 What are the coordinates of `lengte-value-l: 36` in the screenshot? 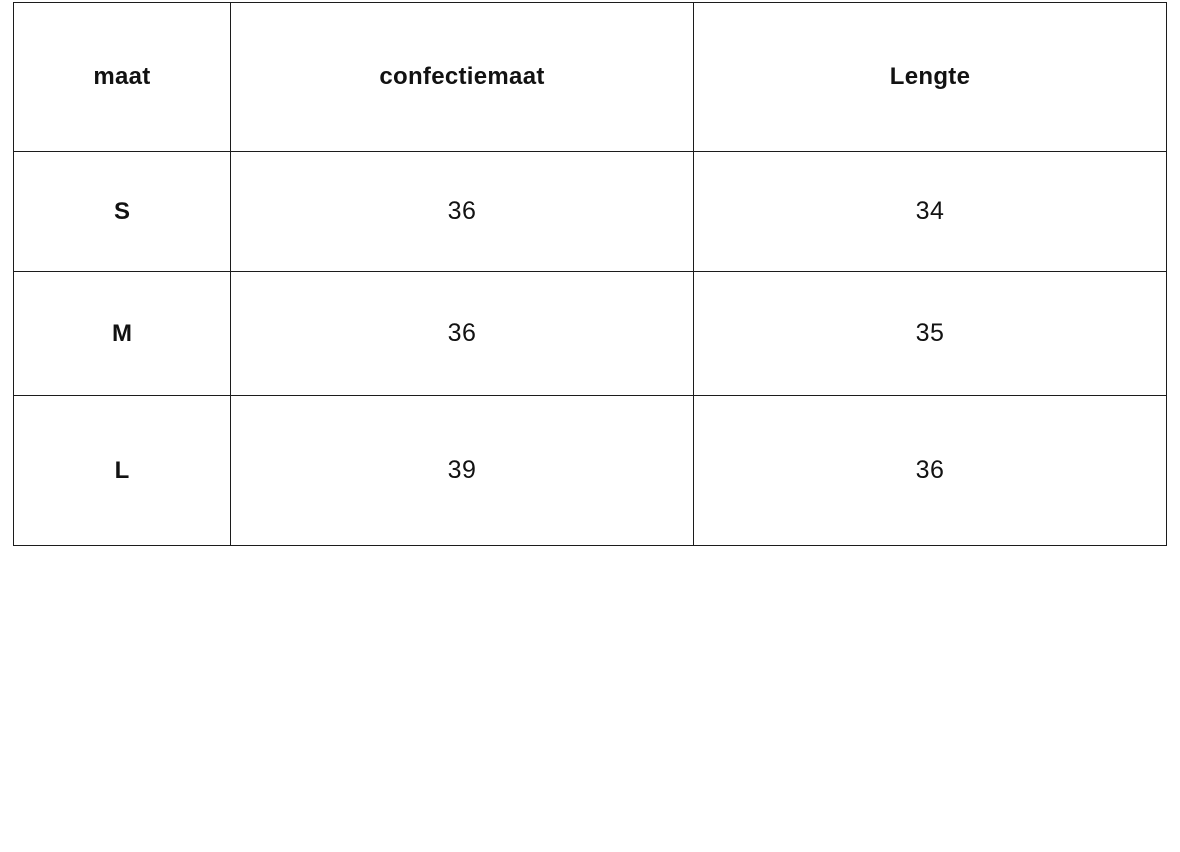 It's located at (930, 470).